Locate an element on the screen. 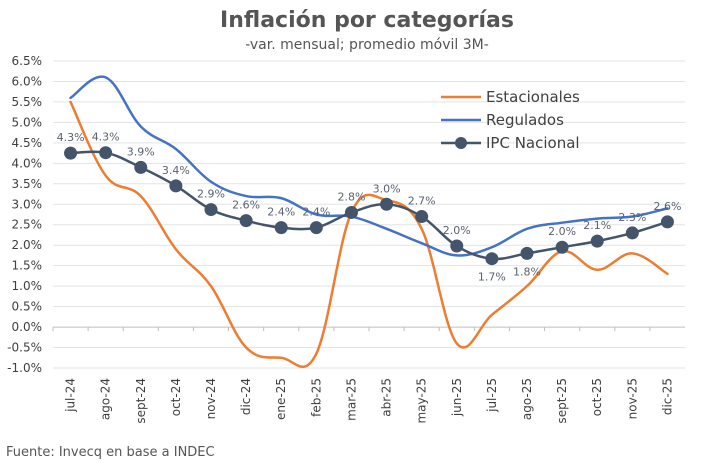 This screenshot has height=463, width=709. y-tick-label: 5.0% is located at coordinates (27, 122).